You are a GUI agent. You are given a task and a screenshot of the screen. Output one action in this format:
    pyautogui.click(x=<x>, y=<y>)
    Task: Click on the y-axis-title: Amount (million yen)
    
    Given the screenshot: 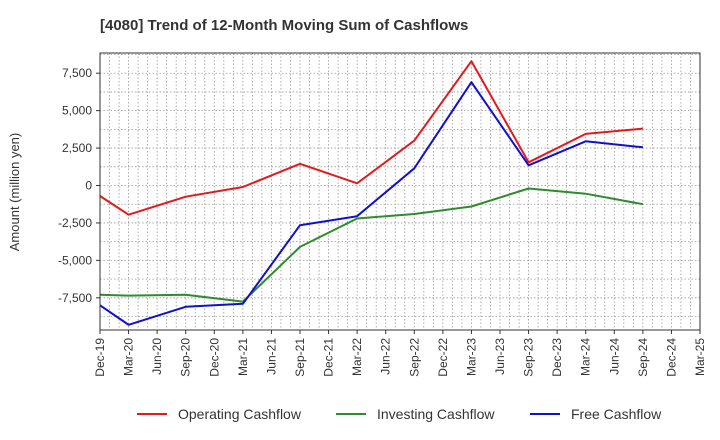 What is the action you would take?
    pyautogui.click(x=14, y=192)
    